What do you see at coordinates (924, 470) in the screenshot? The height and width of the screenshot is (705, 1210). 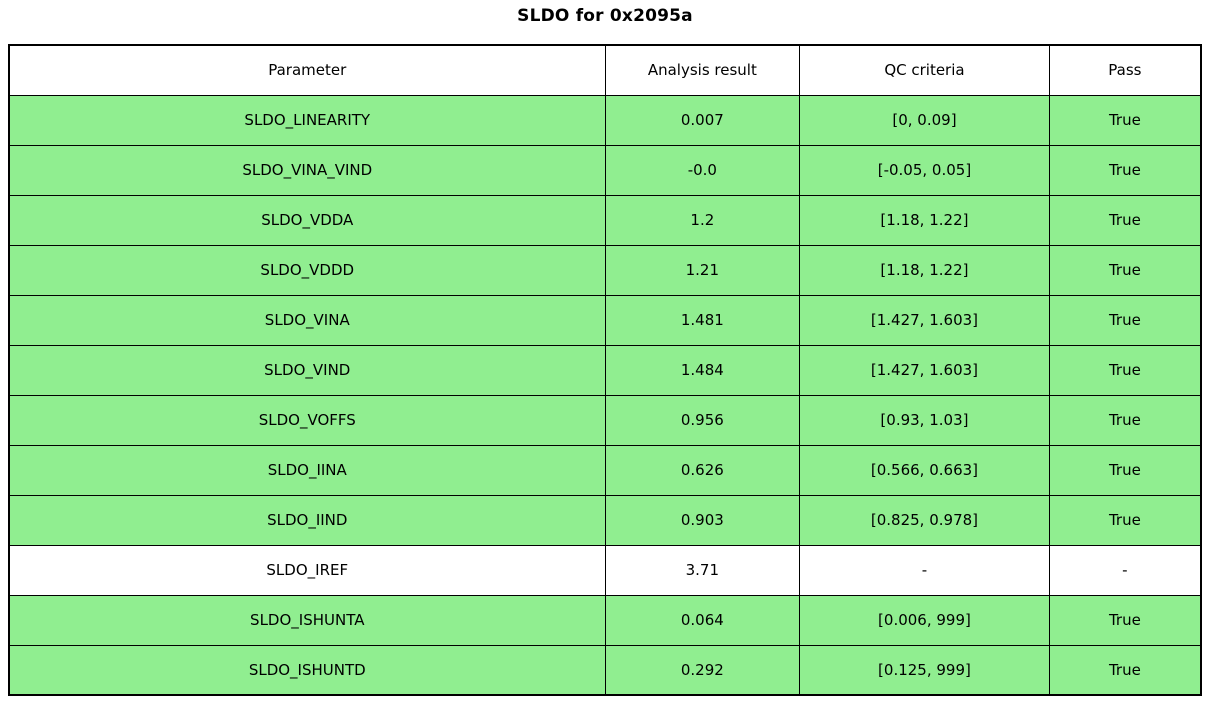 I see `criteria-cell: [0.566, 0.663]` at bounding box center [924, 470].